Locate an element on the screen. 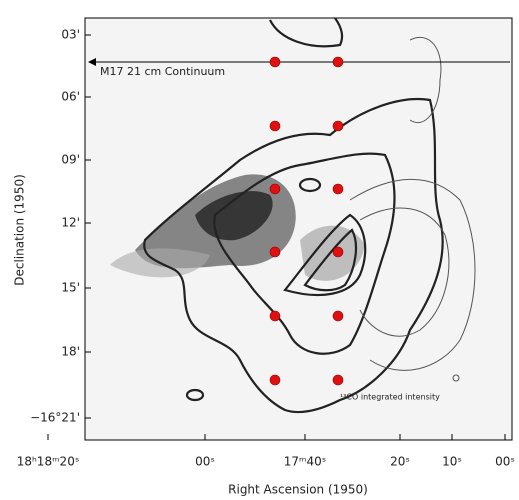 The height and width of the screenshot is (500, 519). x-tick-label: 10ˢ is located at coordinates (452, 462).